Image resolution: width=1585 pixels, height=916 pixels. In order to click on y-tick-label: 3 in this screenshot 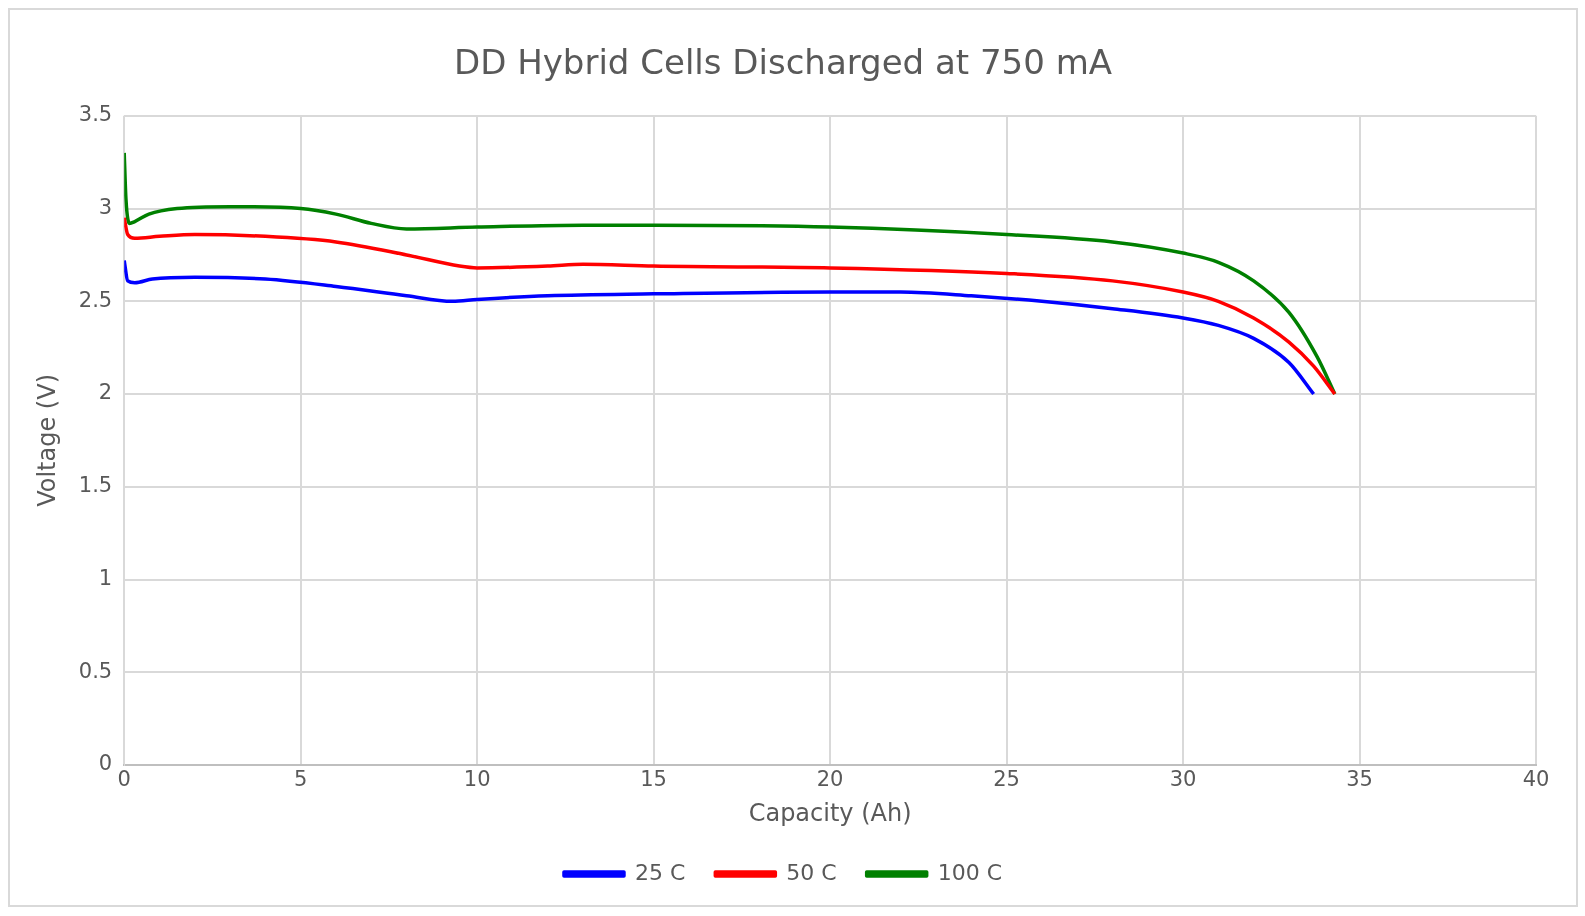, I will do `click(105, 207)`.